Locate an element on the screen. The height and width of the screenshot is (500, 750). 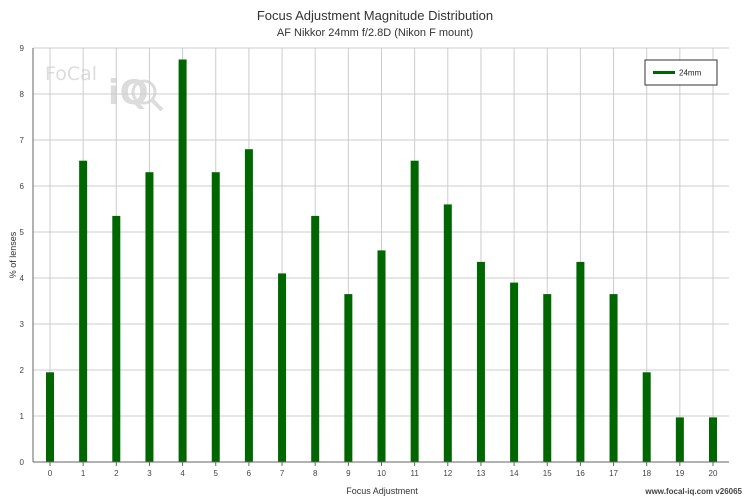
legend-label: 24mm is located at coordinates (690, 73).